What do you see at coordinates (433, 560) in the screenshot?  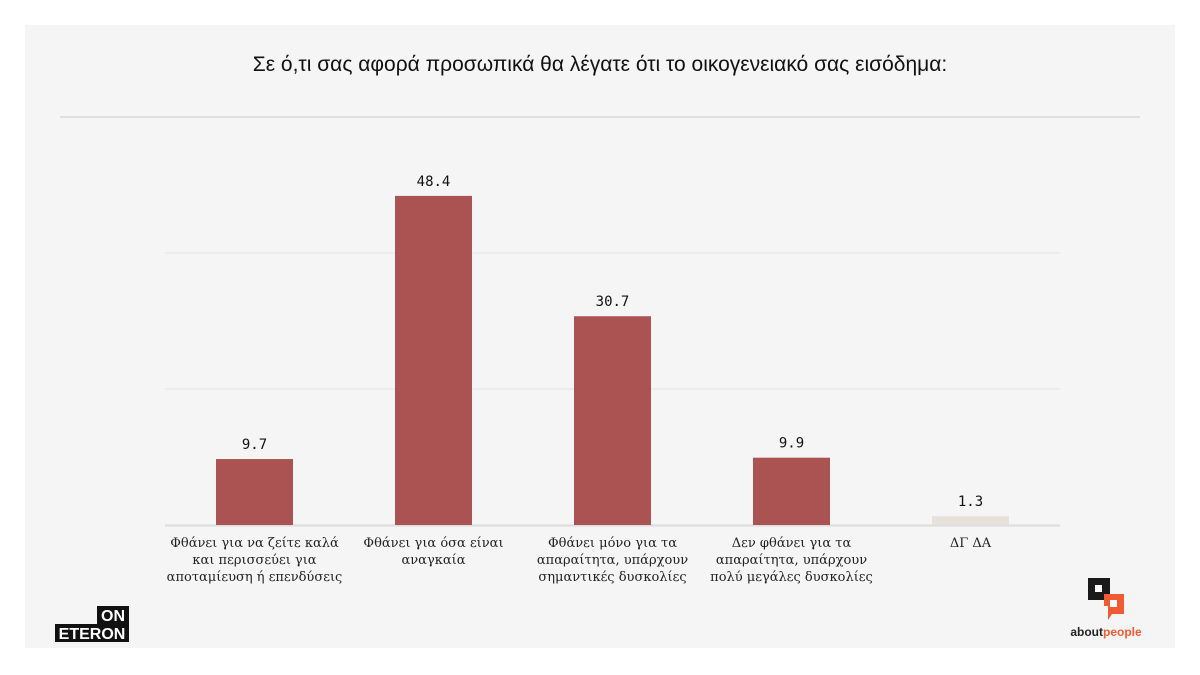 I see `category-label: αναγκαία` at bounding box center [433, 560].